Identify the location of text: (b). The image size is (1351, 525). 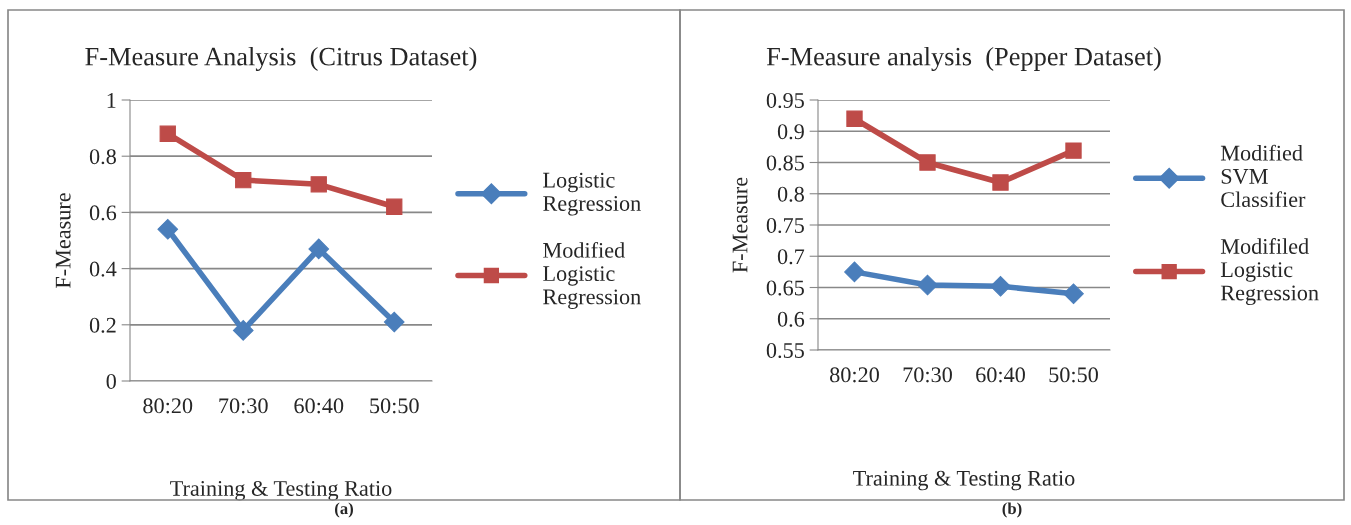
(1012, 510).